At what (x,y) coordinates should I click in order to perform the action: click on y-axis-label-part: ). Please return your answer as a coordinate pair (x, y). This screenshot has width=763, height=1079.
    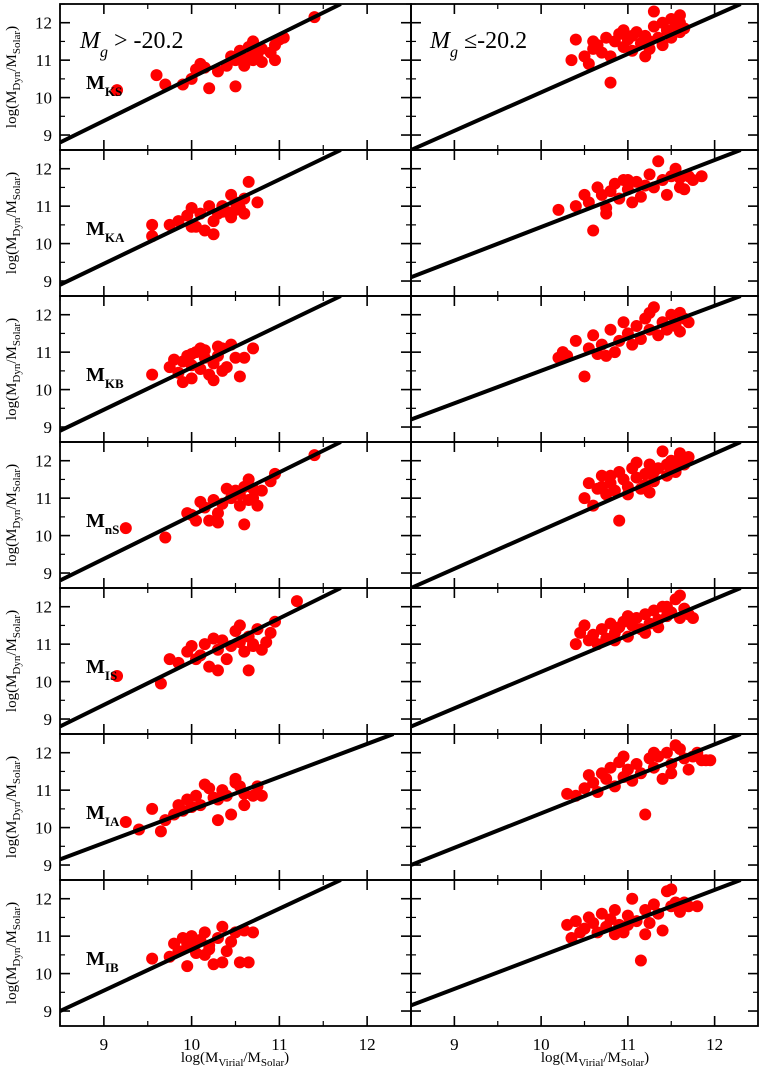
    Looking at the image, I should click on (12, 612).